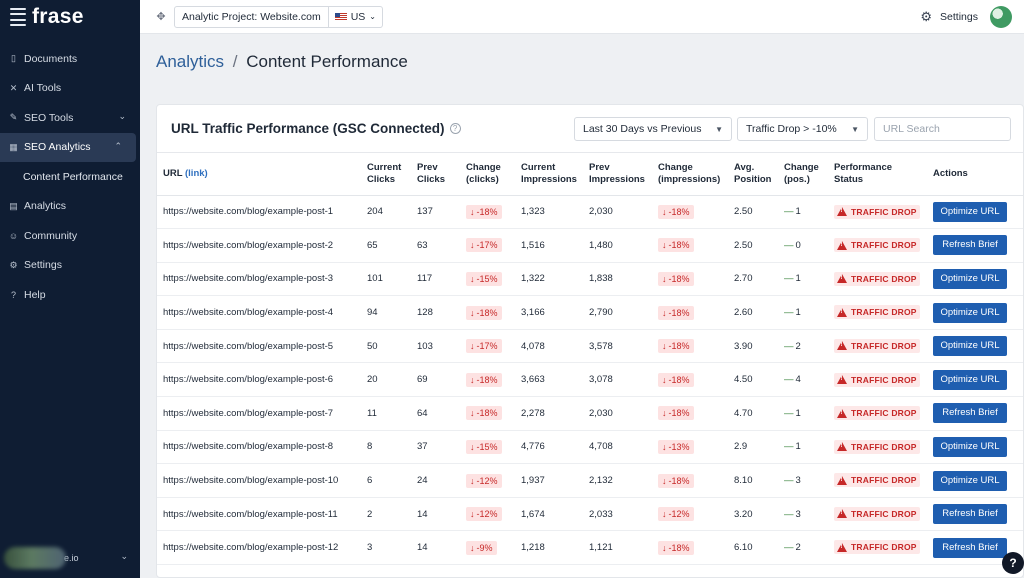 The image size is (1024, 578). I want to click on col-avg-position: Avg. Position, so click(753, 174).